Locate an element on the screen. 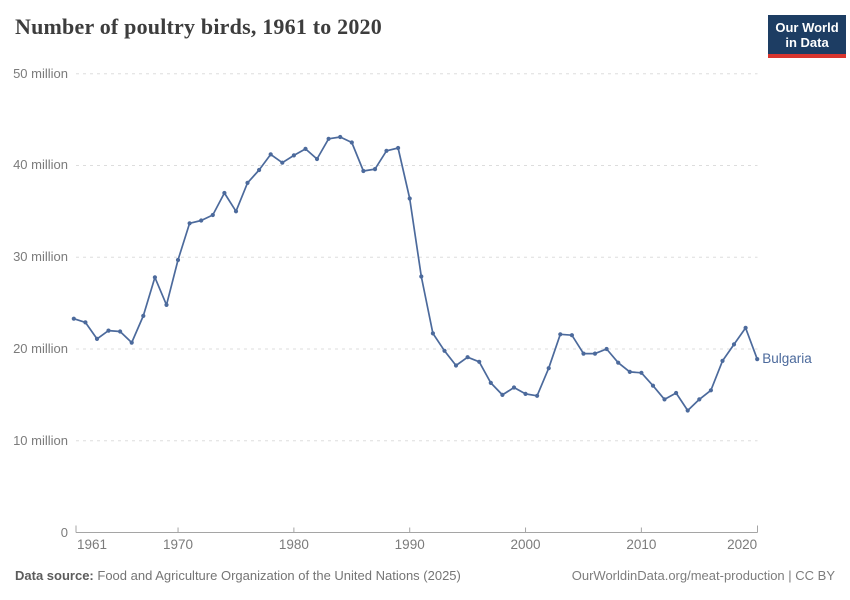 The height and width of the screenshot is (600, 850). y-axis-label: 30 million is located at coordinates (40, 257).